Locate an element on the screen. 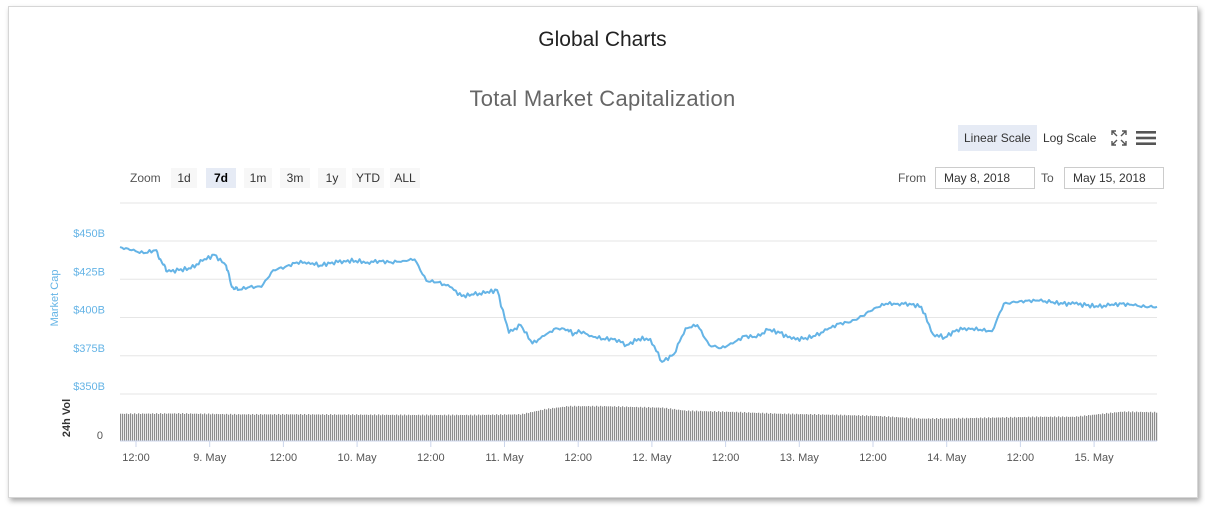 Image resolution: width=1205 pixels, height=508 pixels. to-date-input is located at coordinates (1114, 178).